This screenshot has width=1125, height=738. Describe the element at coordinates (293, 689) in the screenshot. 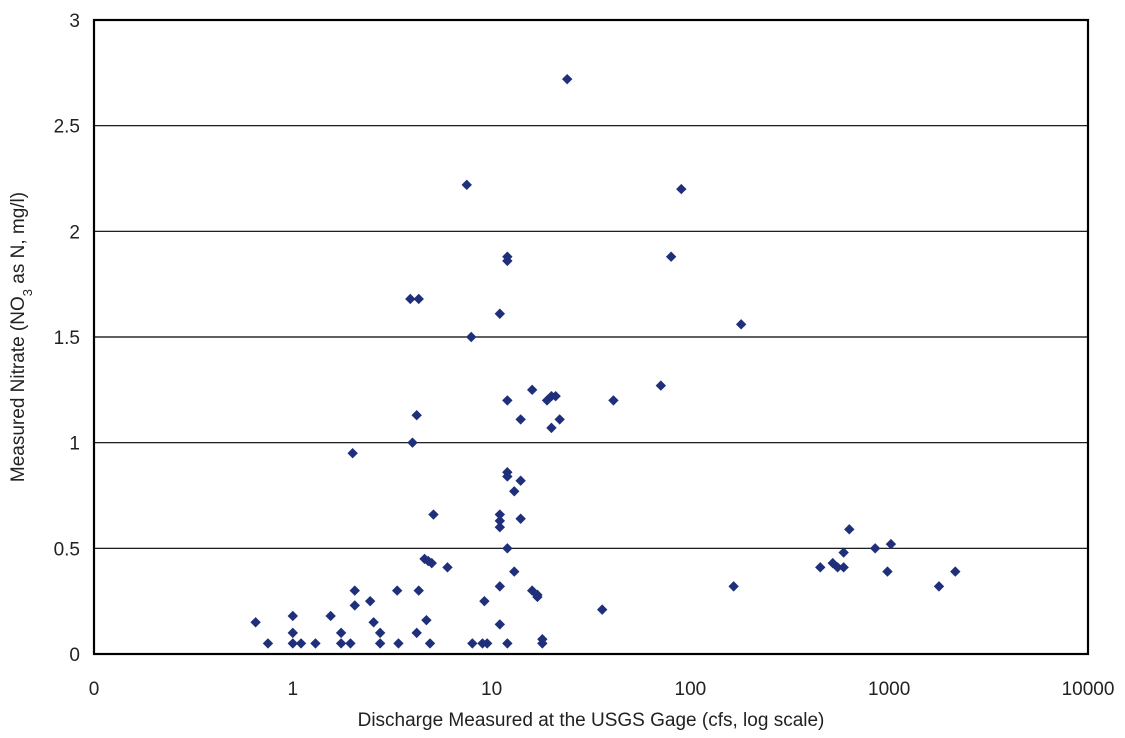

I see `x-tick-label: 1` at that location.